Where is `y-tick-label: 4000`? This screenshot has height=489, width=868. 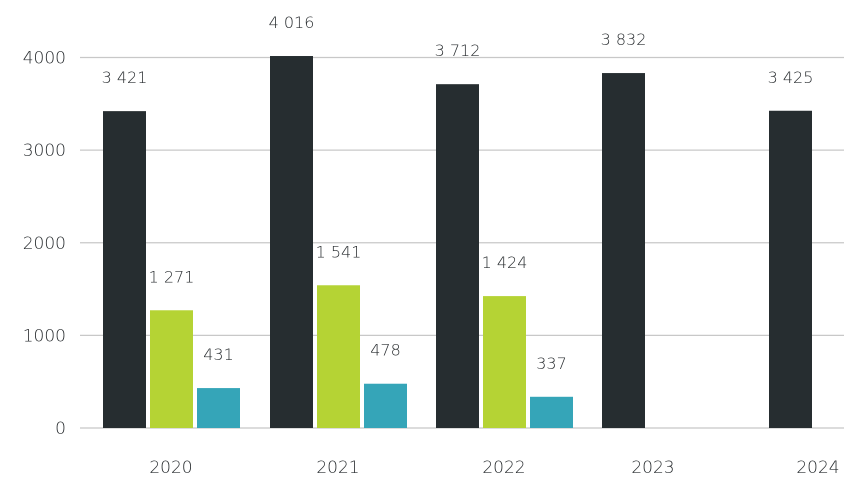 y-tick-label: 4000 is located at coordinates (44, 59).